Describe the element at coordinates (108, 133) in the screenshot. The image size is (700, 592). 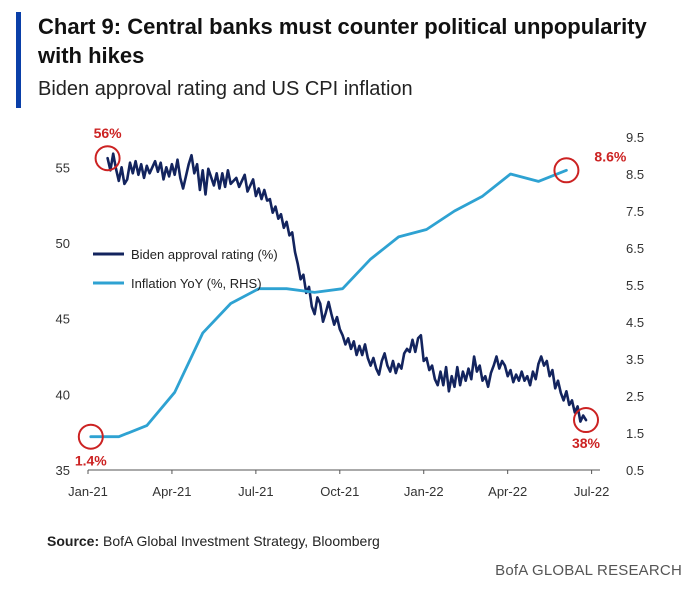
I see `annotation-label: 56%` at that location.